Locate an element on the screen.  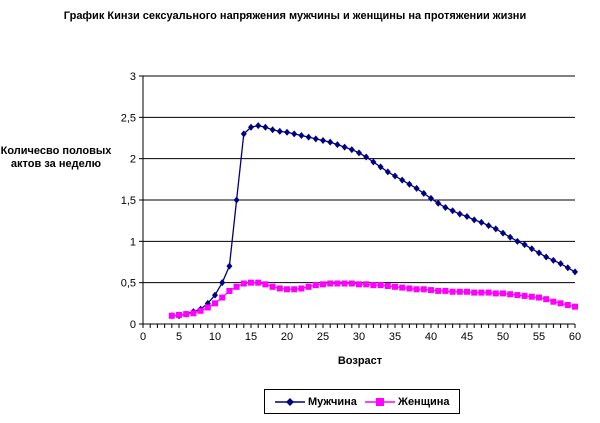
y-tick-label: 1 is located at coordinates (133, 242).